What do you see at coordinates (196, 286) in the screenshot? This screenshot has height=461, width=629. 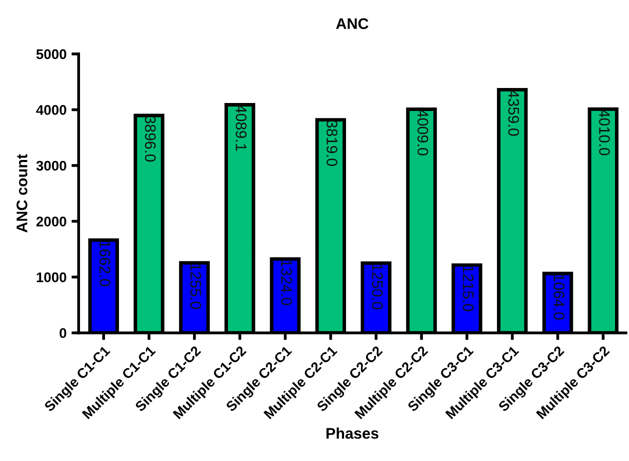 I see `data-label: 1255.0` at bounding box center [196, 286].